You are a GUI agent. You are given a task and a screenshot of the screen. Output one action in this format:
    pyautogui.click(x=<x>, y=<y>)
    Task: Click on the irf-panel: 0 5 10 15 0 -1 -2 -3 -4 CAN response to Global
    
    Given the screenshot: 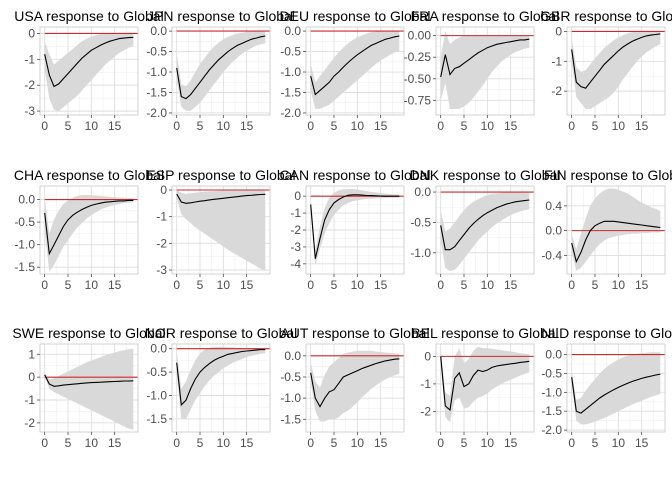 What is the action you would take?
    pyautogui.click(x=355, y=229)
    